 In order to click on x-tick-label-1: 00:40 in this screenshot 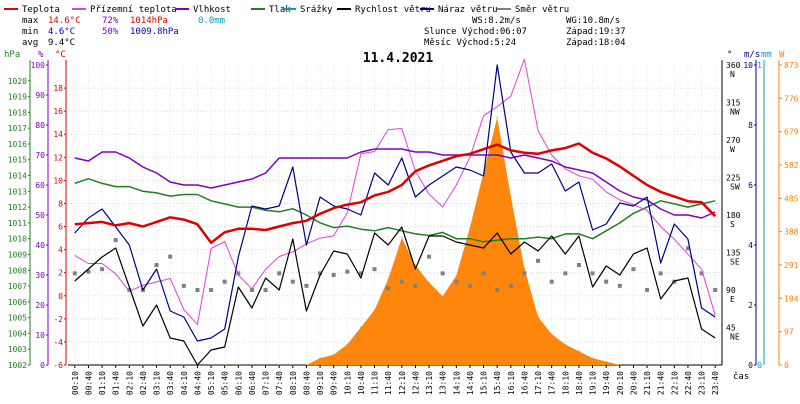, I will do `click(88, 383)`.